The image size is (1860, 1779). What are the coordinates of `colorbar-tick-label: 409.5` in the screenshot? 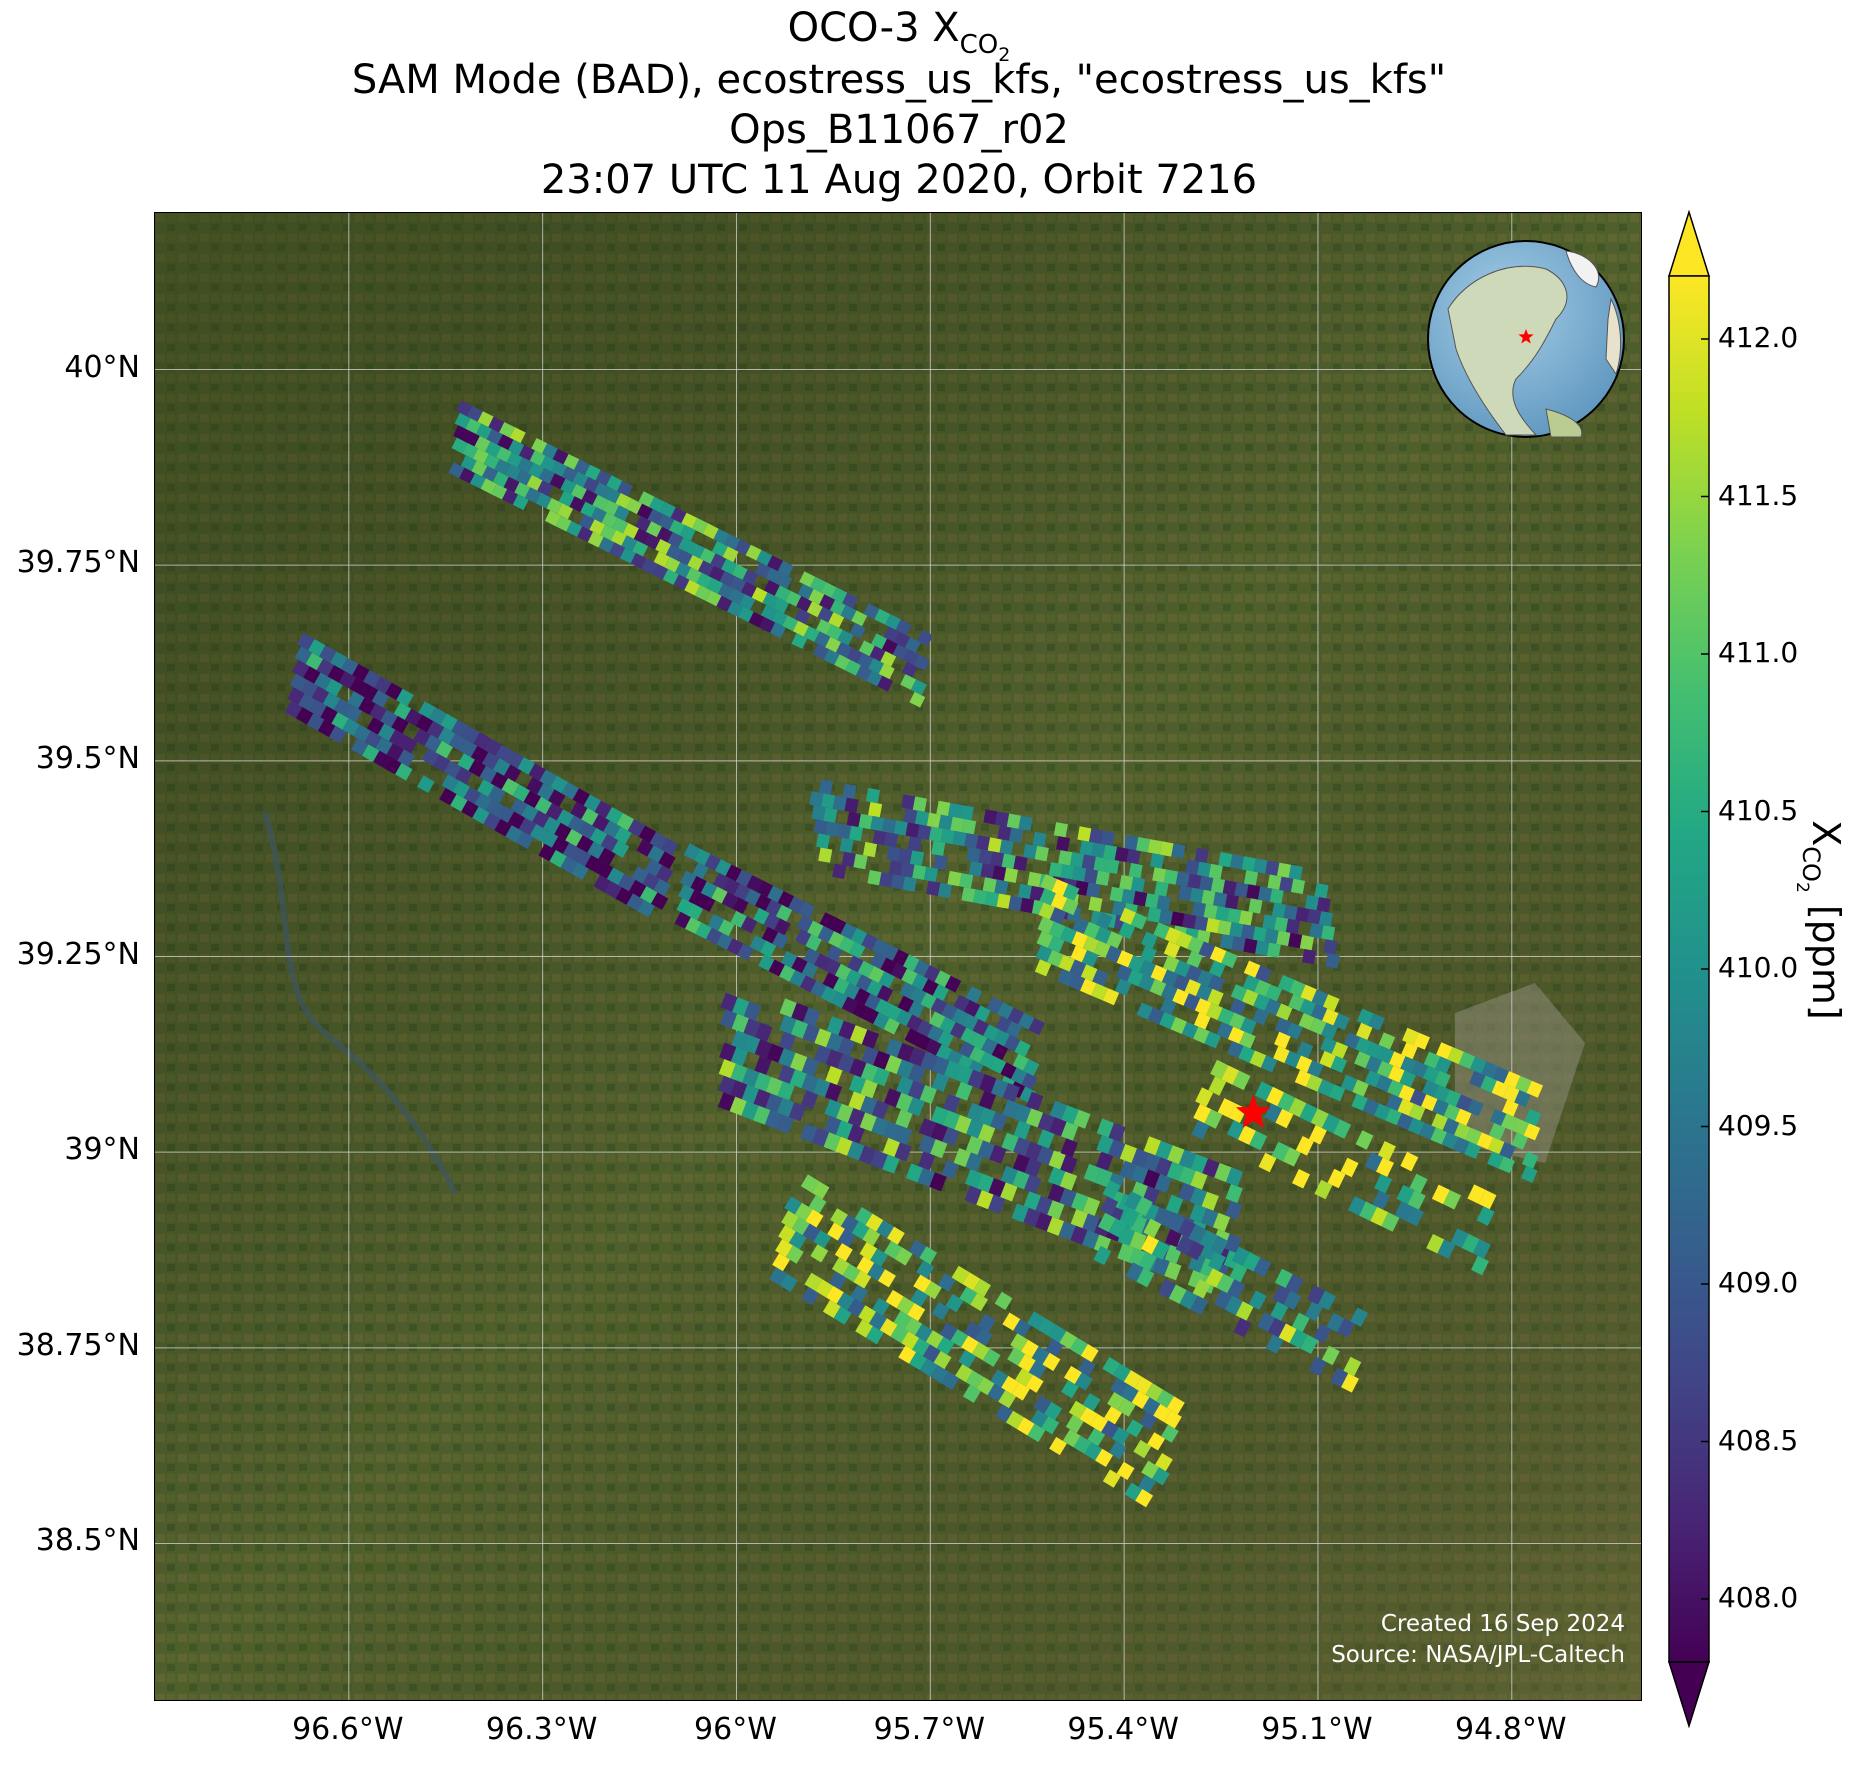 It's located at (1758, 1125).